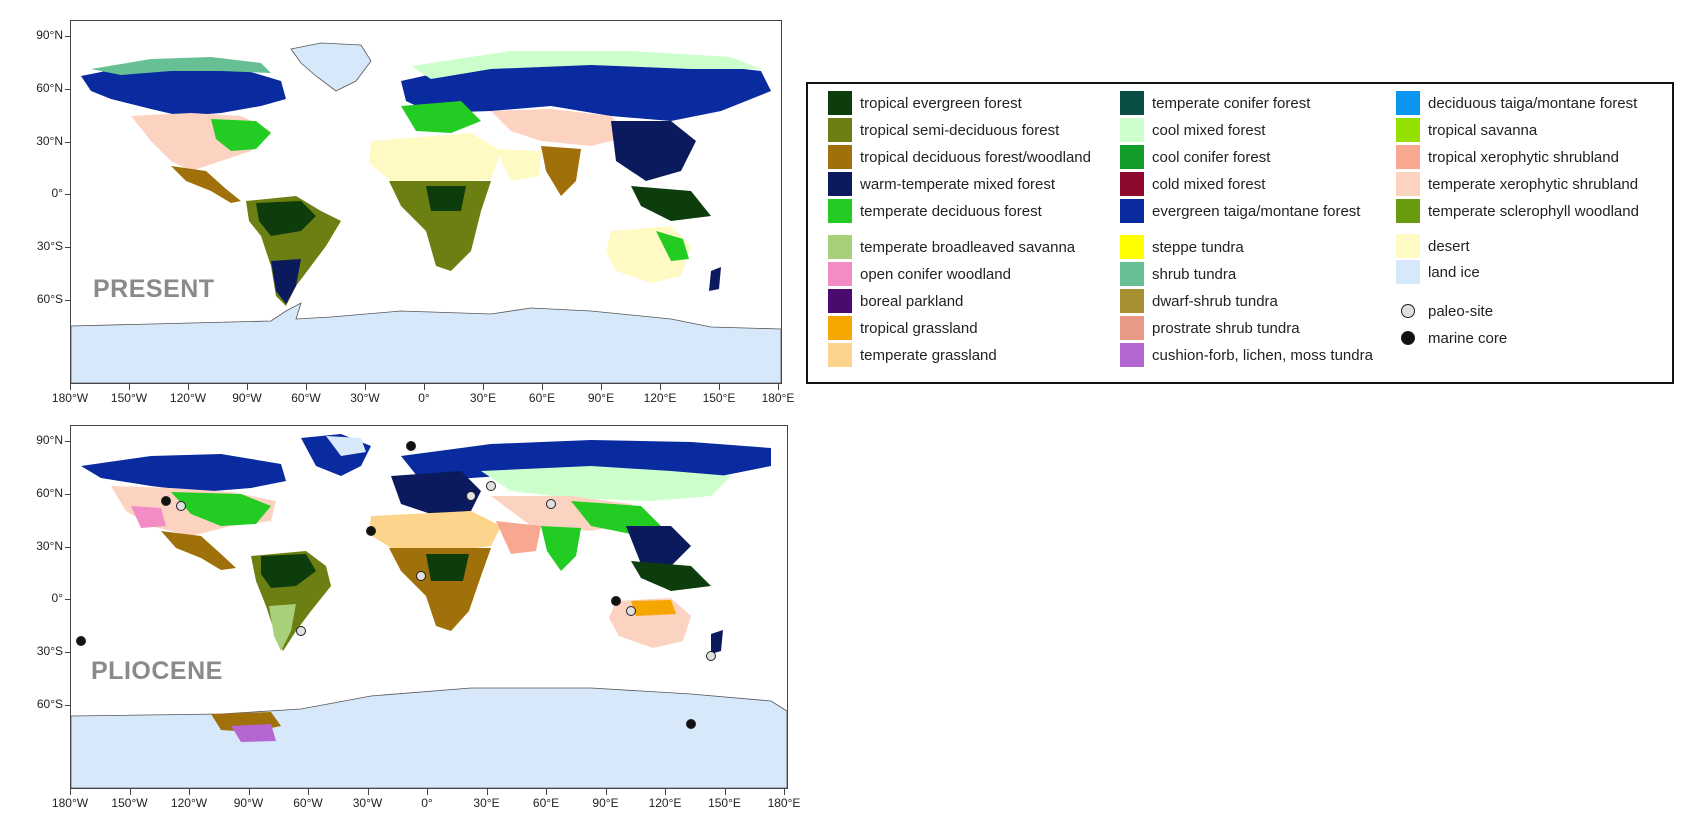  I want to click on x-tick-label: 180°E, so click(778, 398).